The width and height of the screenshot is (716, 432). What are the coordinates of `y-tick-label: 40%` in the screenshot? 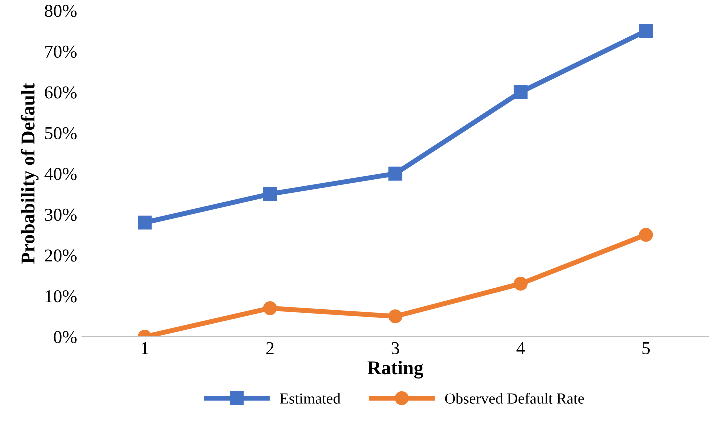 It's located at (60, 174).